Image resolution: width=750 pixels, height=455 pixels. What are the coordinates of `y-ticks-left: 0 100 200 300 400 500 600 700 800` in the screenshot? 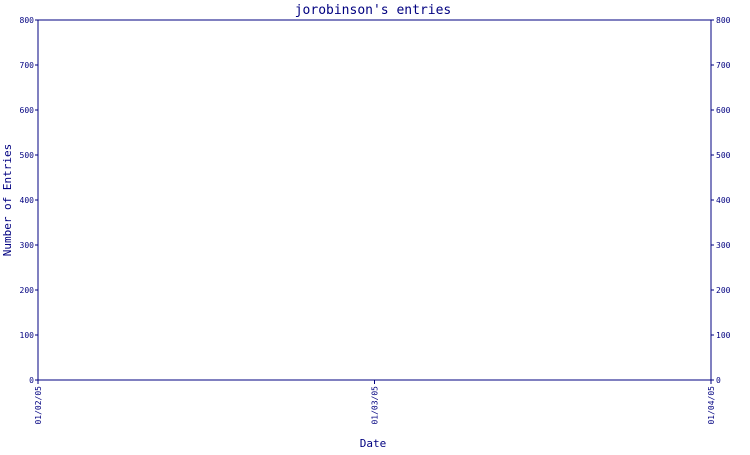 It's located at (29, 200).